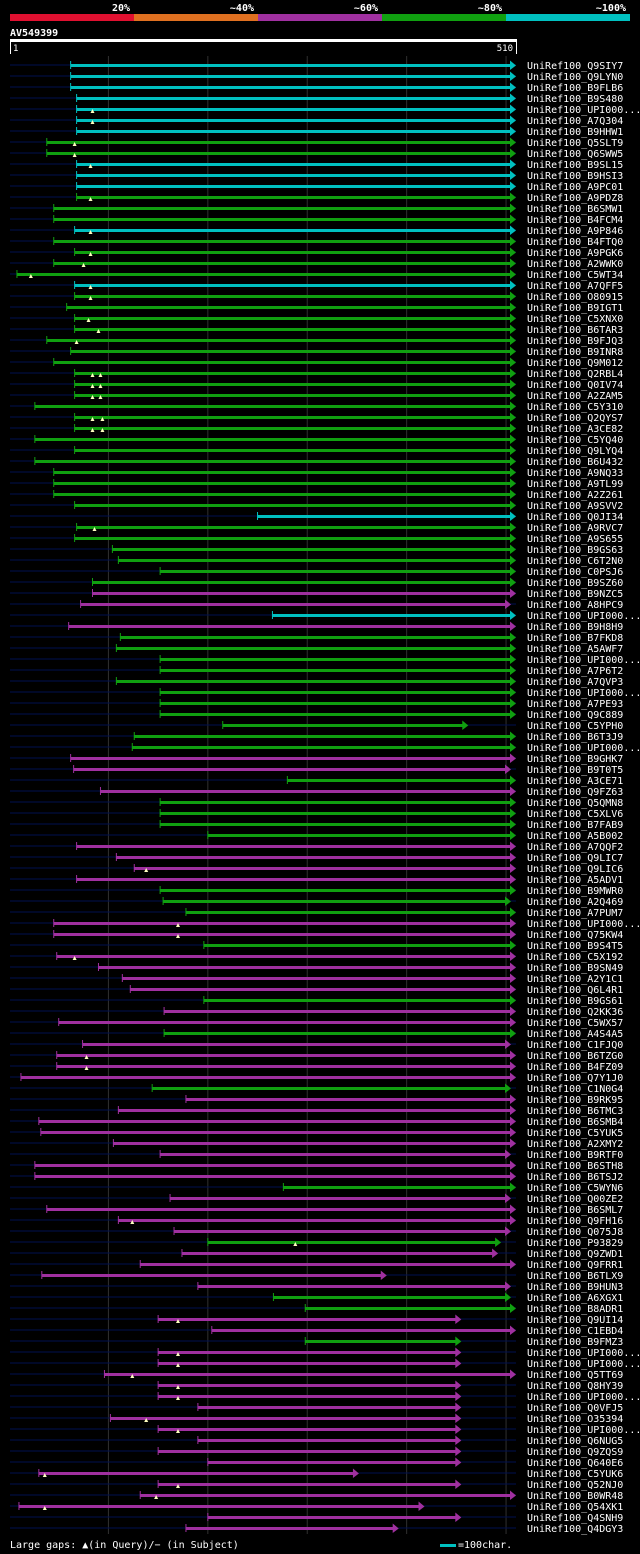  I want to click on hit-row: UniRef100_O35394, so click(316, 1419).